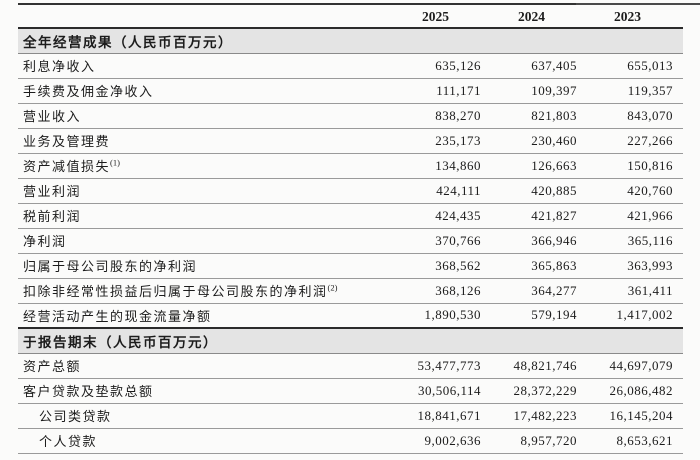 The width and height of the screenshot is (700, 460). I want to click on year-header-row: 2025 2024 2023, so click(350, 16).